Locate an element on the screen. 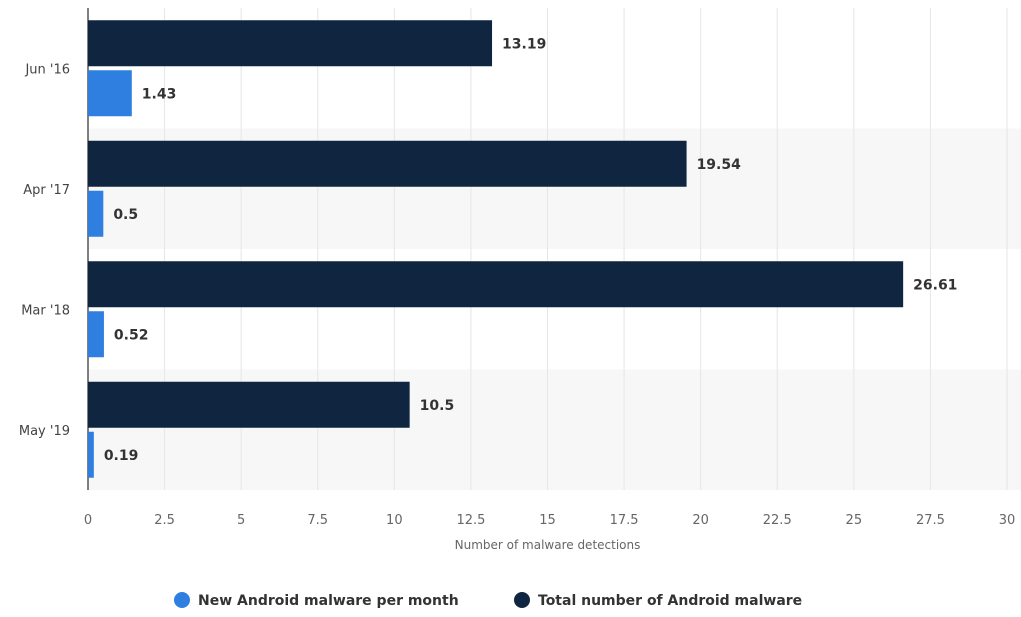  data-label-new-monthly: 0.5 is located at coordinates (125, 215).